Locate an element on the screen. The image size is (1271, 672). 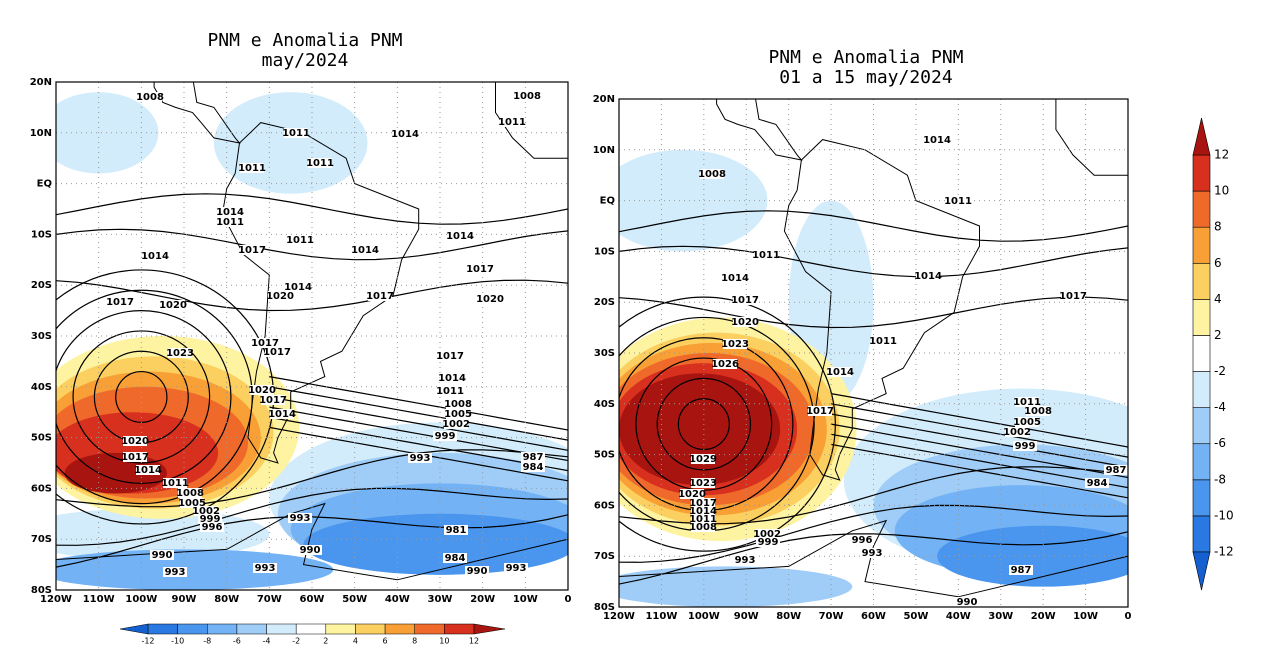
x-tick-label: 50W is located at coordinates (915, 616).